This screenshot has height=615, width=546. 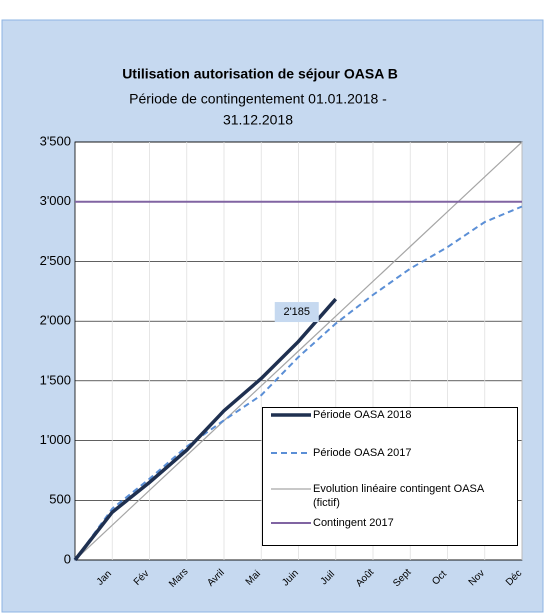 What do you see at coordinates (362, 453) in the screenshot?
I see `legend-label: Période OASA 2017` at bounding box center [362, 453].